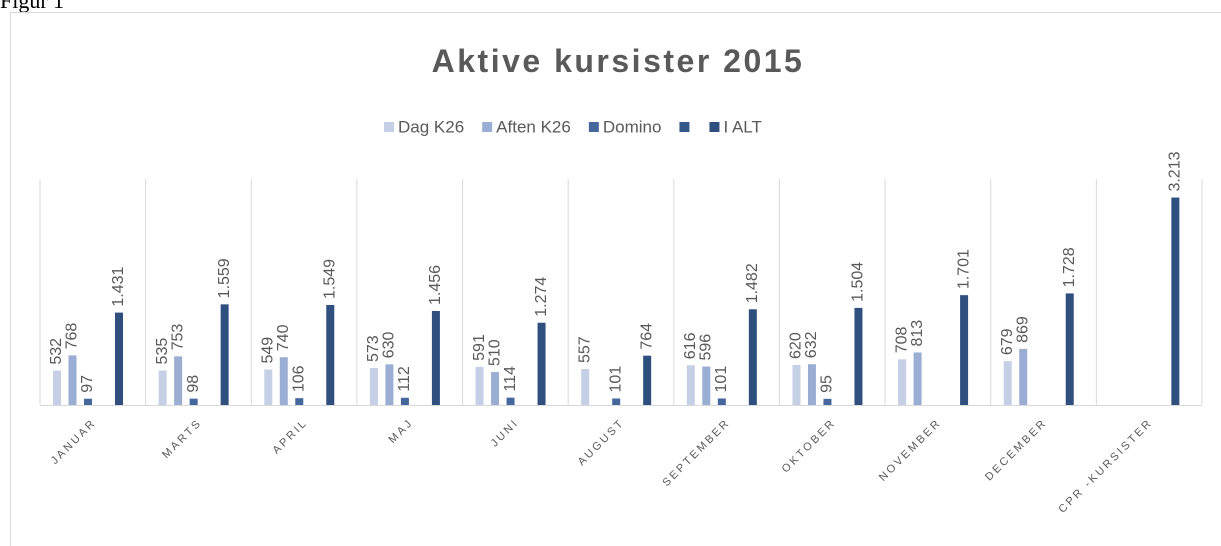 This screenshot has height=546, width=1221. I want to click on data-label: 549, so click(267, 350).